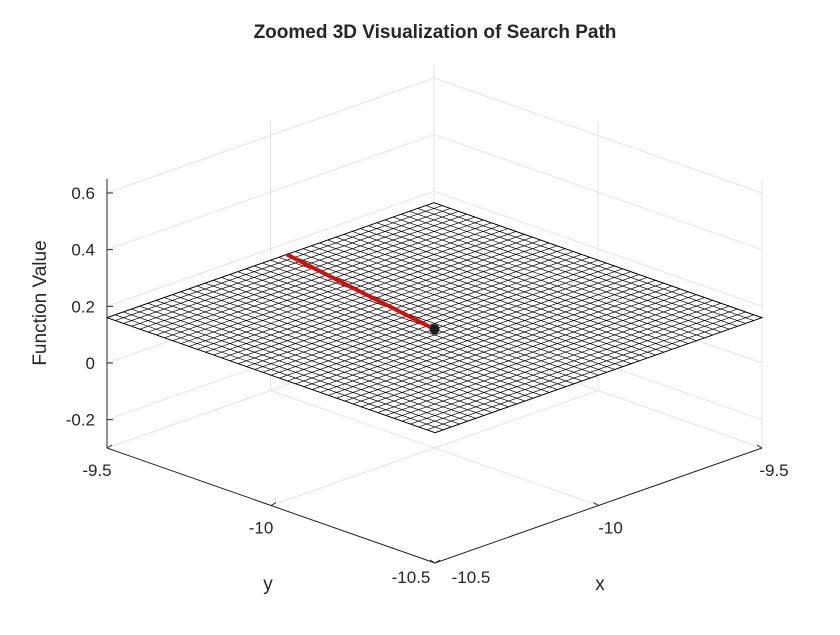  I want to click on floor-grid-line, so click(434, 448).